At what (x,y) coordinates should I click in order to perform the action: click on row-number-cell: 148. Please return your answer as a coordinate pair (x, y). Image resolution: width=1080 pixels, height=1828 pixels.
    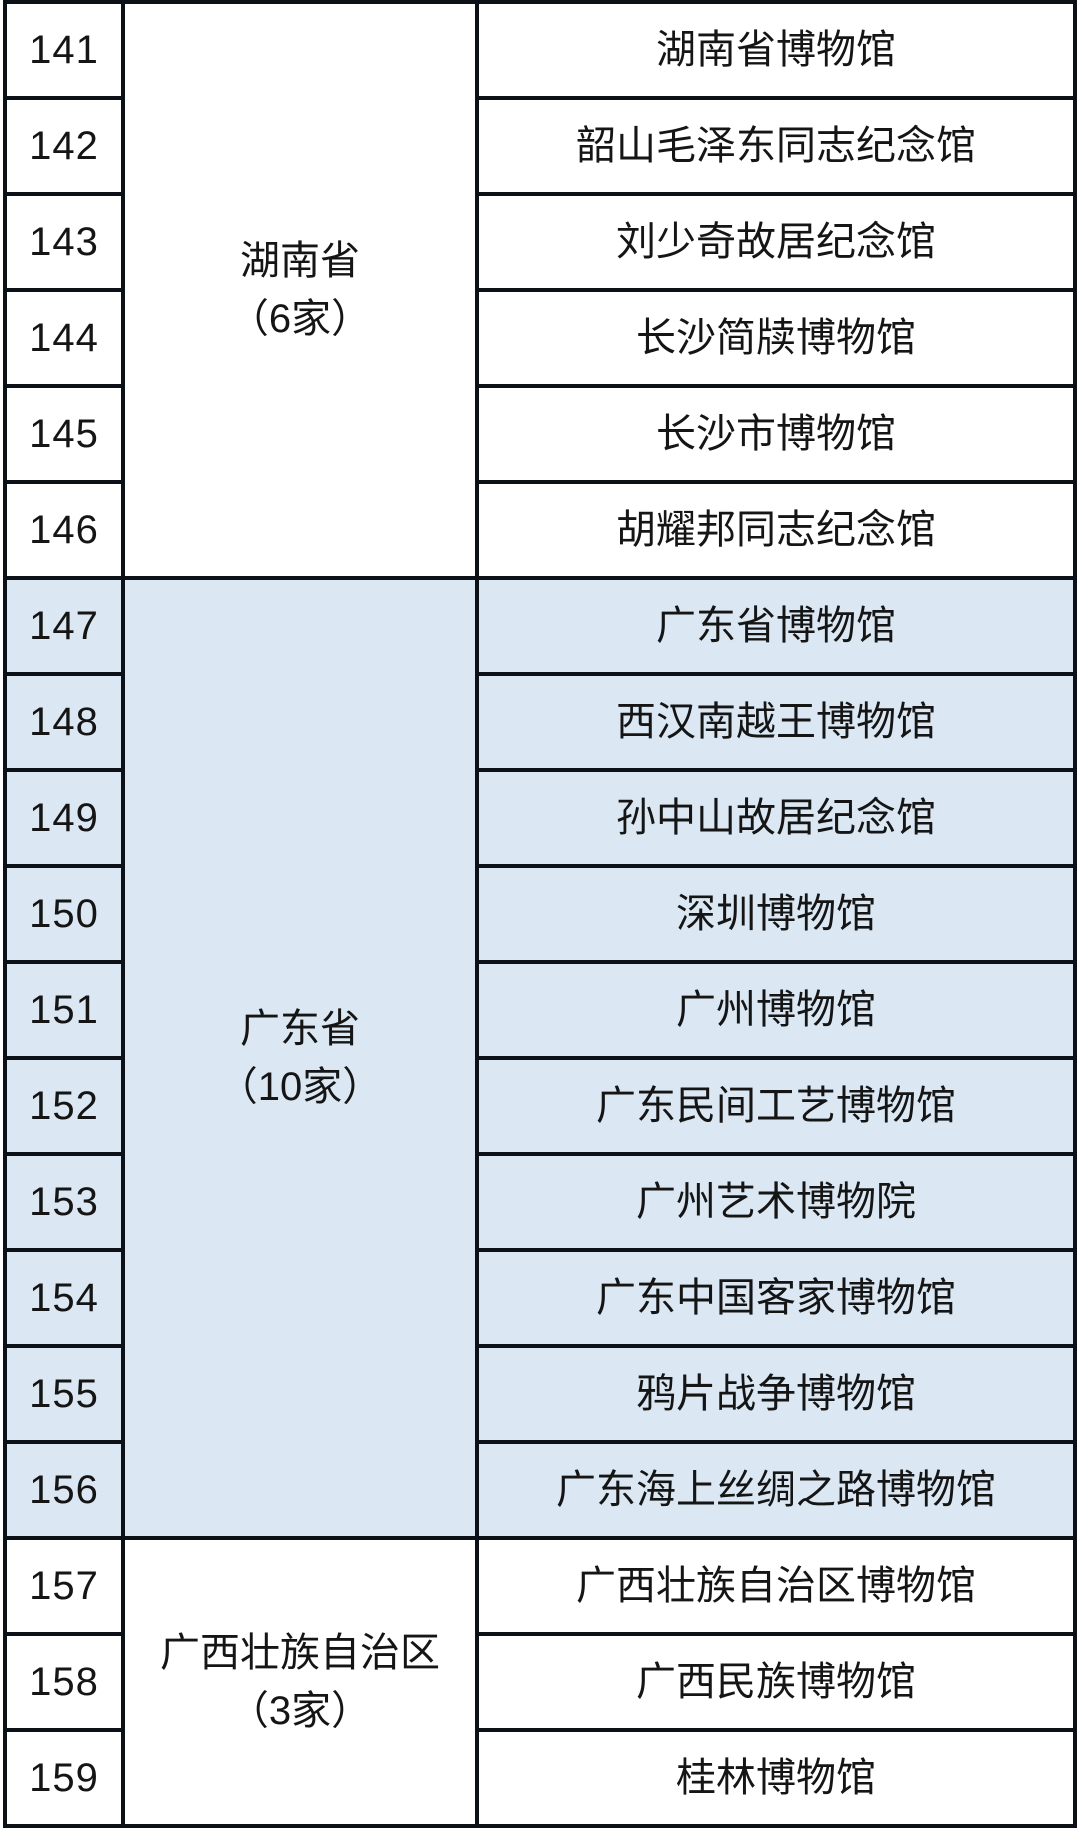
    Looking at the image, I should click on (64, 722).